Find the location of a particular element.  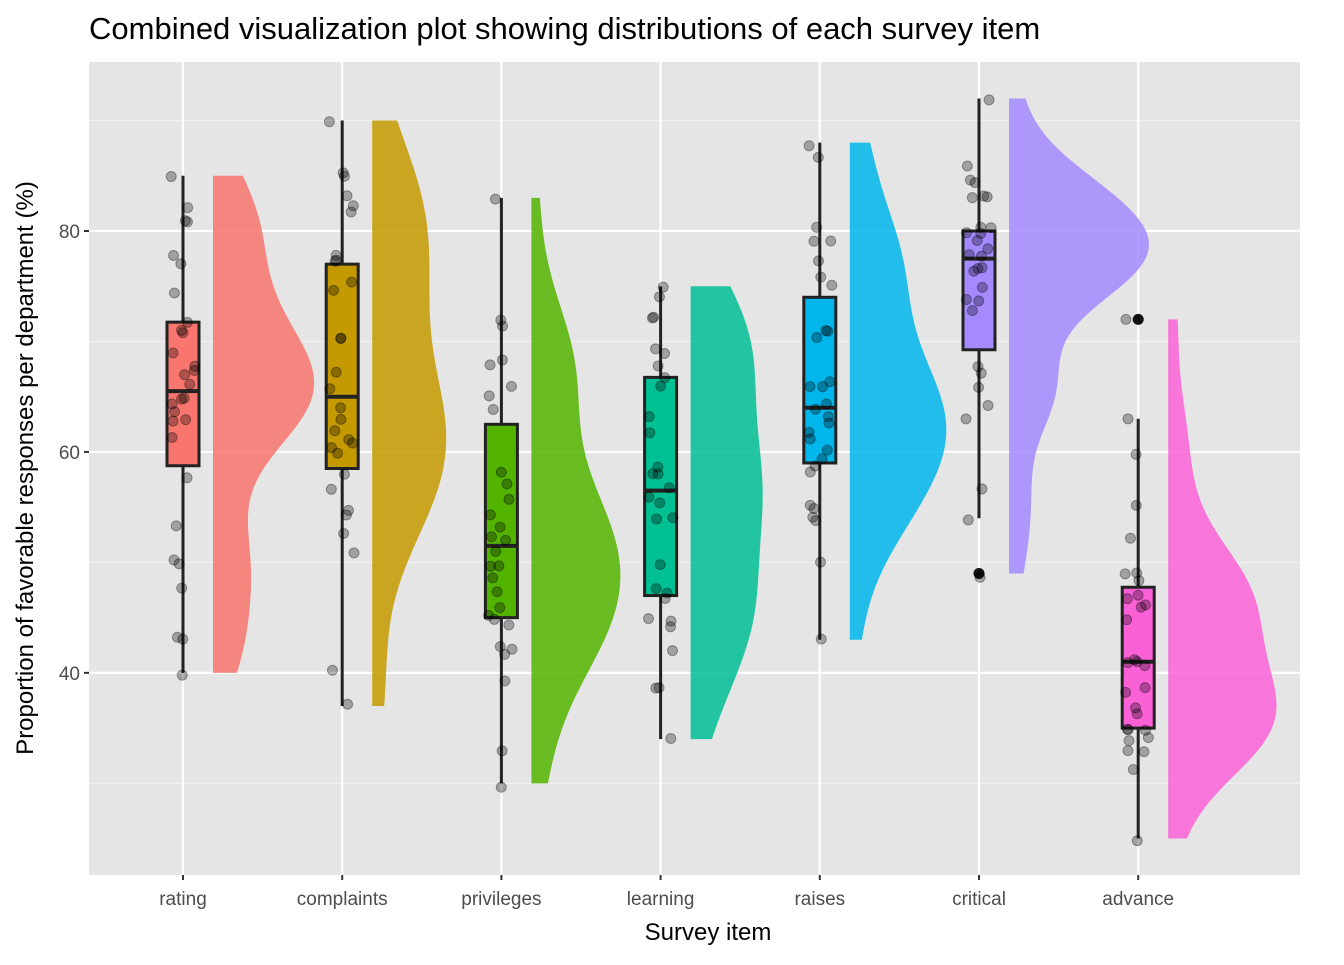

box-privileges is located at coordinates (501, 521).